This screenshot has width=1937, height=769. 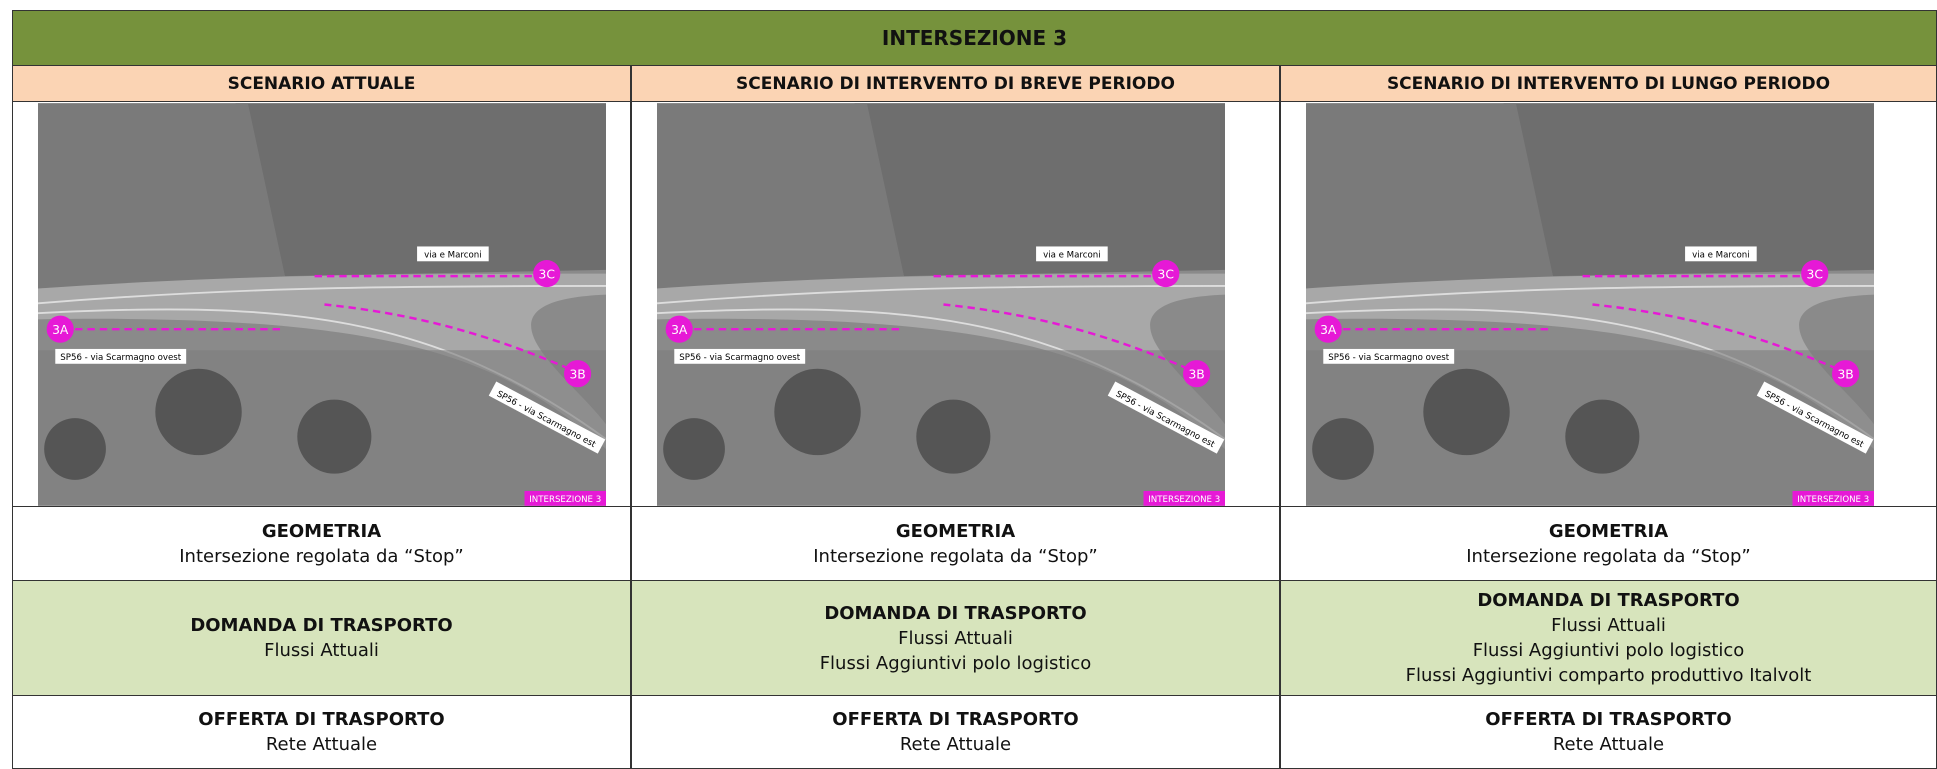 What do you see at coordinates (321, 638) in the screenshot?
I see `domanda-cell: DOMANDA DI TRASPORTO Flussi Attuali` at bounding box center [321, 638].